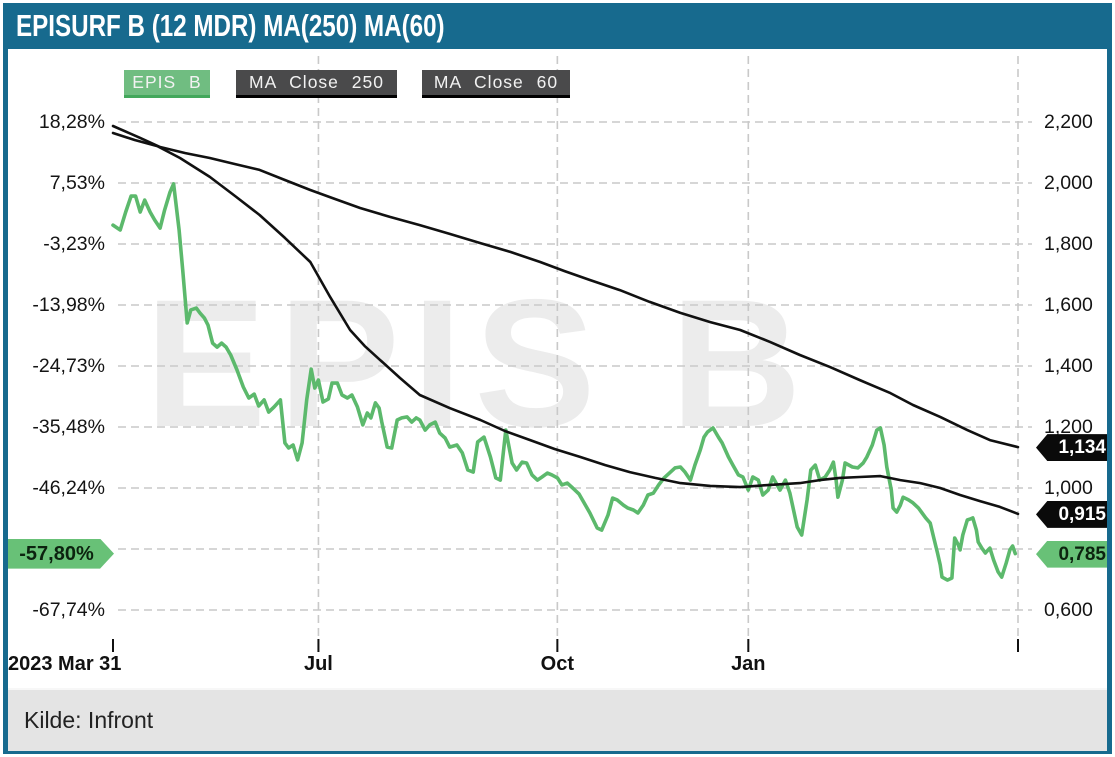 This screenshot has width=1115, height=757. What do you see at coordinates (1074, 448) in the screenshot?
I see `last-value-badge: 1,134` at bounding box center [1074, 448].